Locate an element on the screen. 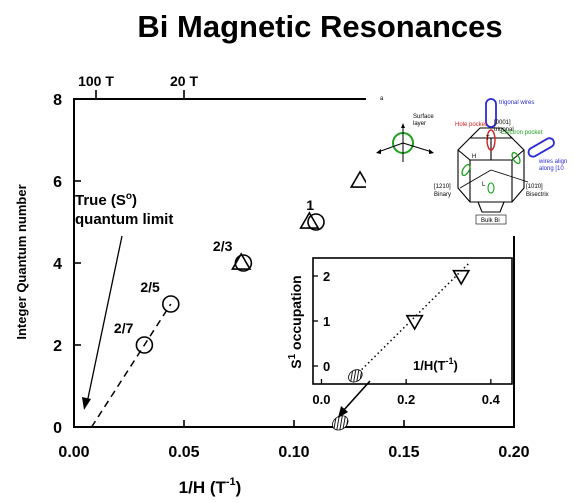 The width and height of the screenshot is (575, 503). surface-arrowhead-right is located at coordinates (431, 151).